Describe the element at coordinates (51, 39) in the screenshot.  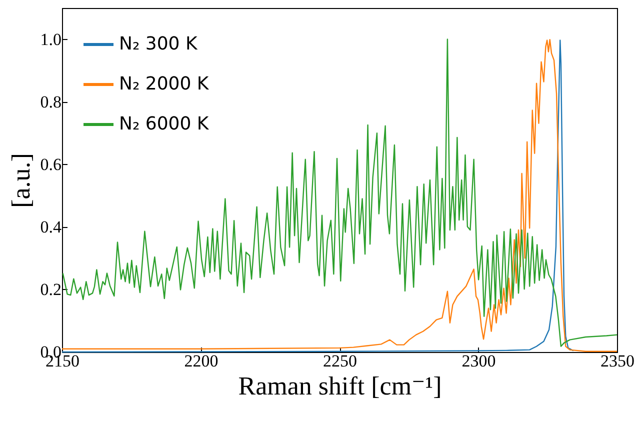
I see `y-tick-label: 1.0` at that location.